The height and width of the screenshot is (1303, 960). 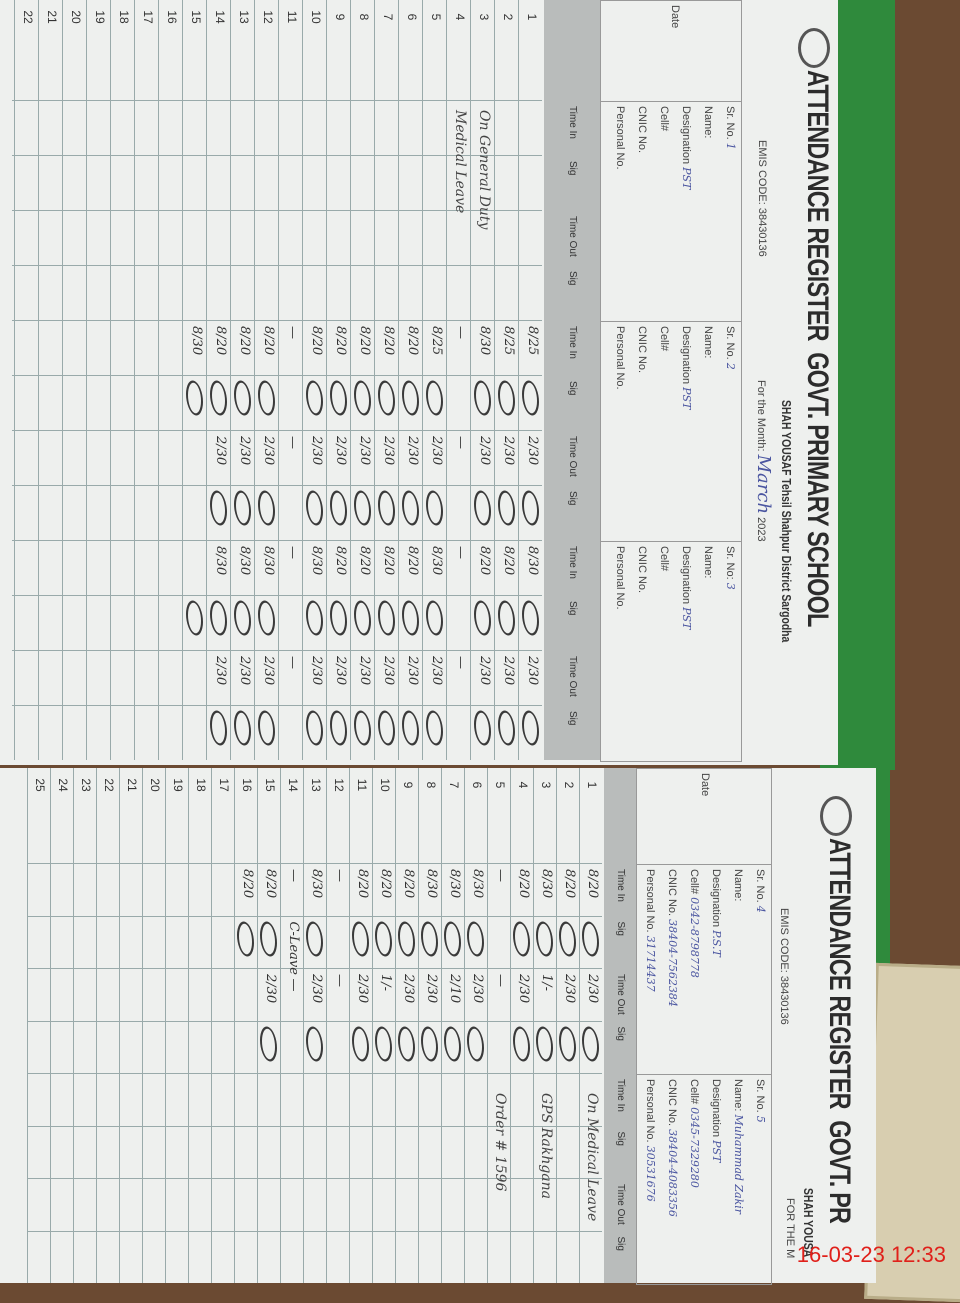 I want to click on register-title: ATTENDANCE REGISTER GOVT. PR, so click(x=839, y=1031).